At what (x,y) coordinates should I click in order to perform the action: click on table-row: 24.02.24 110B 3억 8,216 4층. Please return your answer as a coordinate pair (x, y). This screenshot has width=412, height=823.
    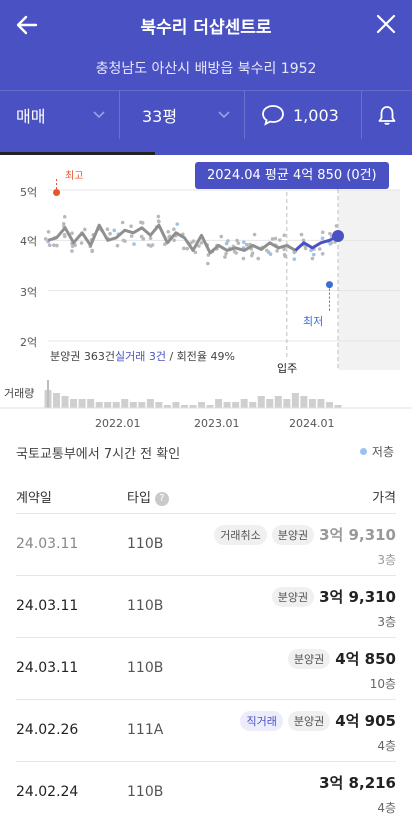
    Looking at the image, I should click on (206, 792).